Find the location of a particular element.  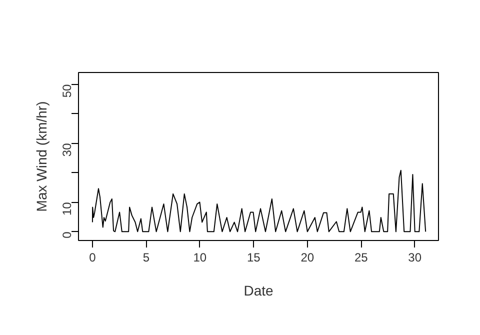

x-tick-label: 5 is located at coordinates (146, 257).